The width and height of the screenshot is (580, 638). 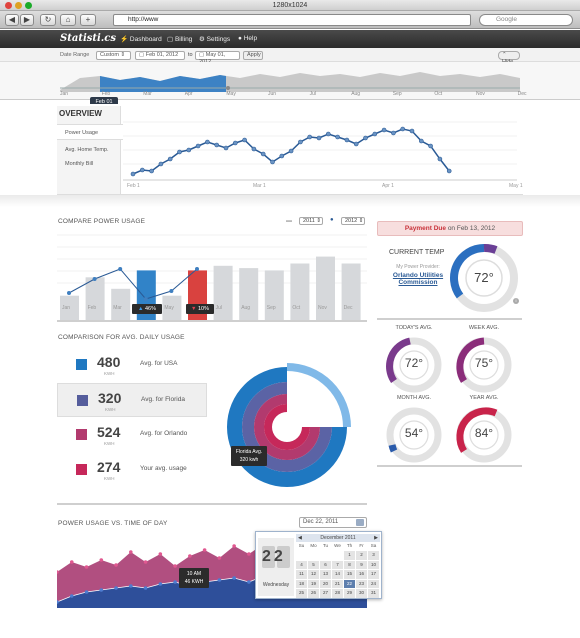 What do you see at coordinates (313, 564) in the screenshot?
I see `calendar-day: 5` at bounding box center [313, 564].